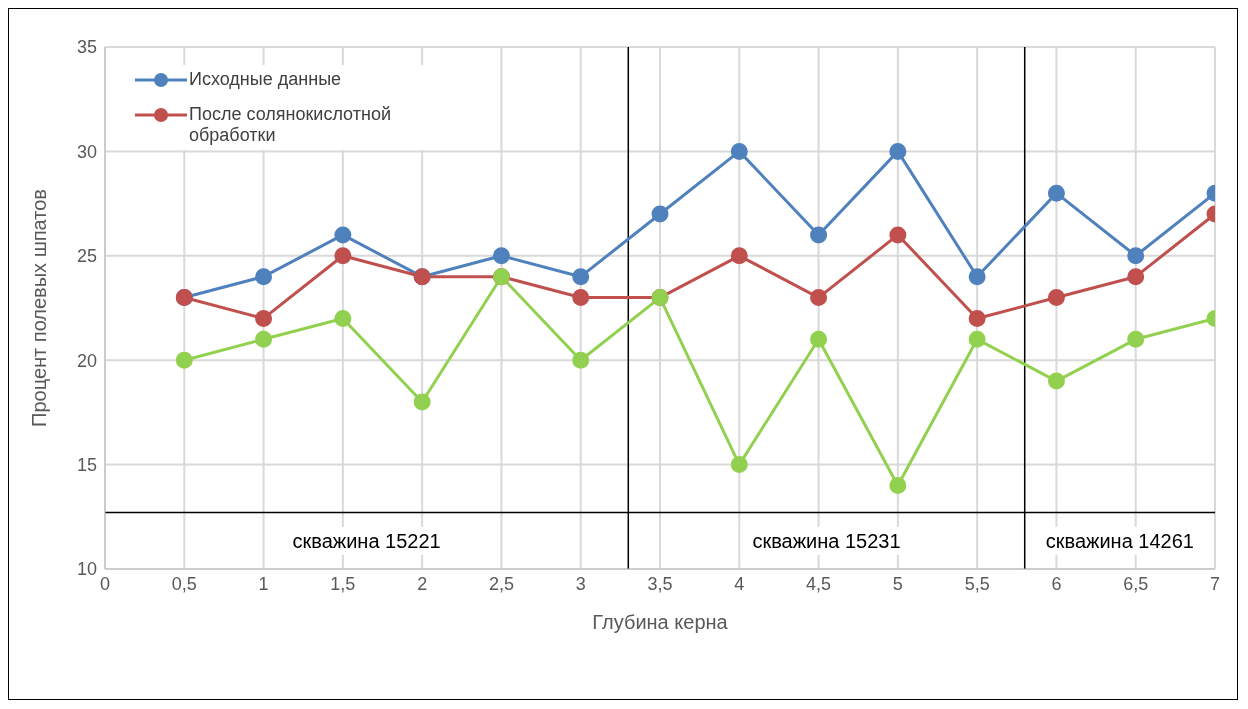  What do you see at coordinates (977, 583) in the screenshot?
I see `x-tick-label: 5,5` at bounding box center [977, 583].